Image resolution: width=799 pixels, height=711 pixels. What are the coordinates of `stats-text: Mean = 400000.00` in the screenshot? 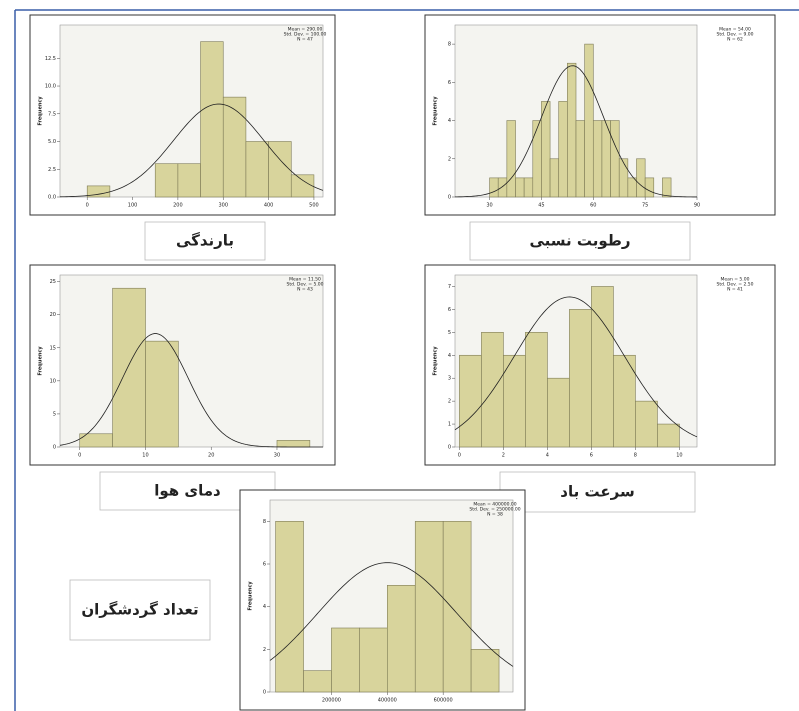 It's located at (494, 505).